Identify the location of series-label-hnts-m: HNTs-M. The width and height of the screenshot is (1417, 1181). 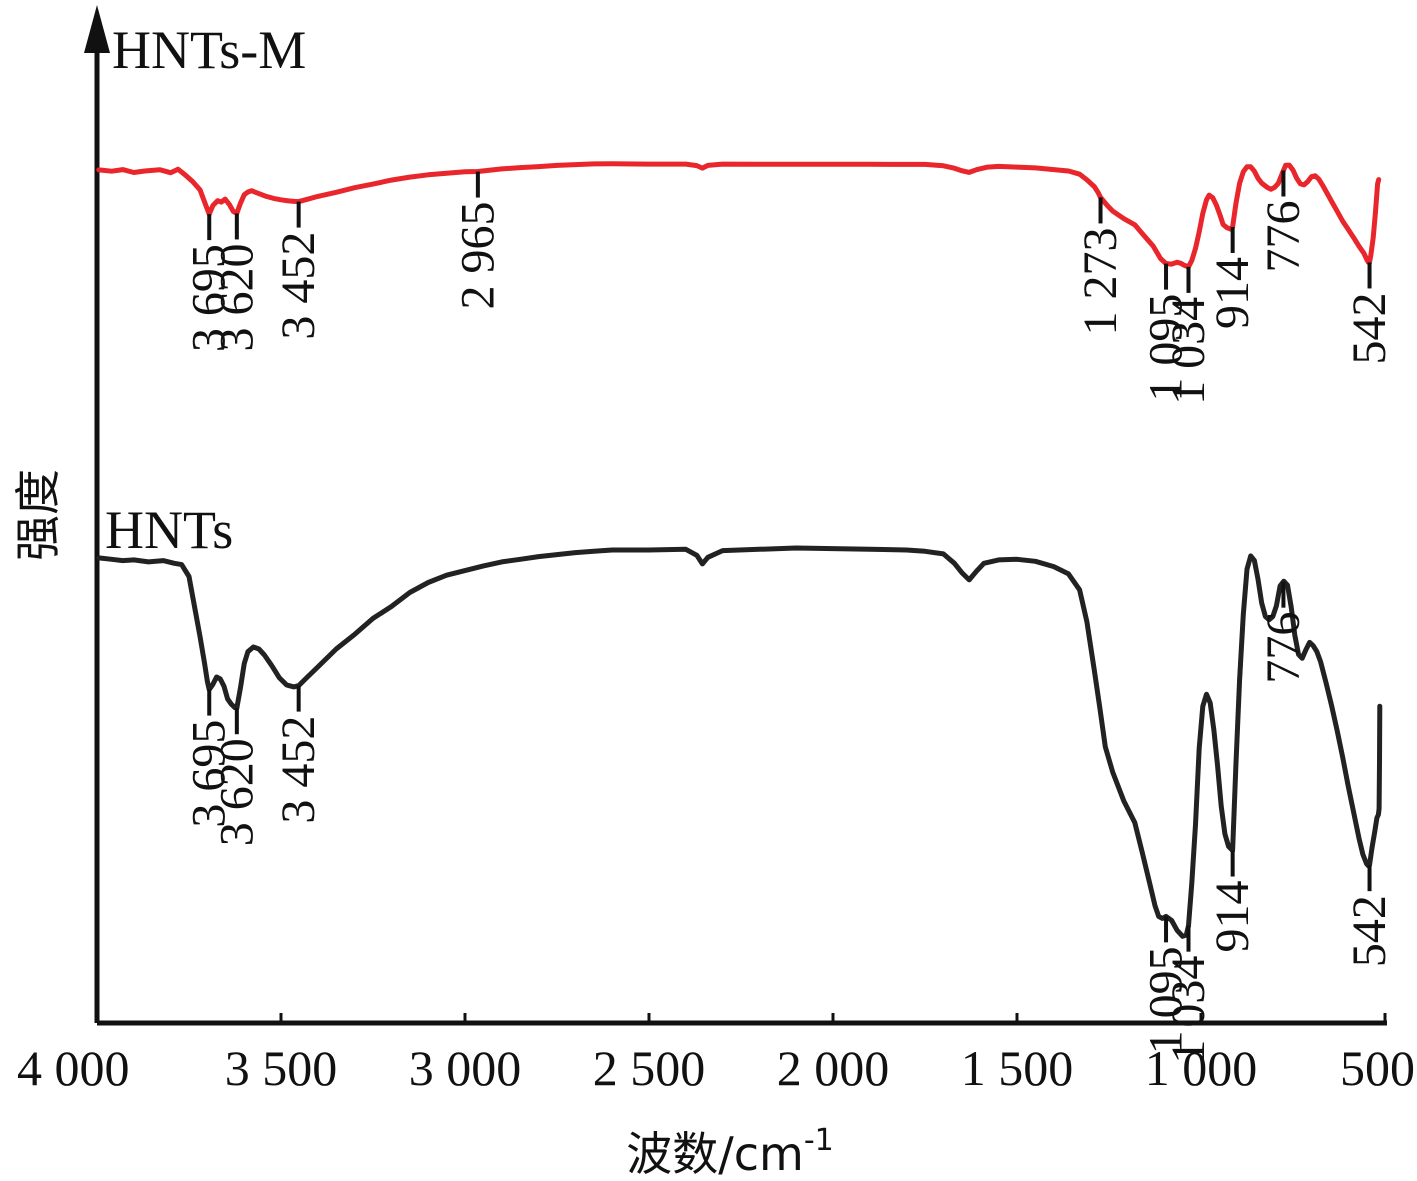
(209, 50).